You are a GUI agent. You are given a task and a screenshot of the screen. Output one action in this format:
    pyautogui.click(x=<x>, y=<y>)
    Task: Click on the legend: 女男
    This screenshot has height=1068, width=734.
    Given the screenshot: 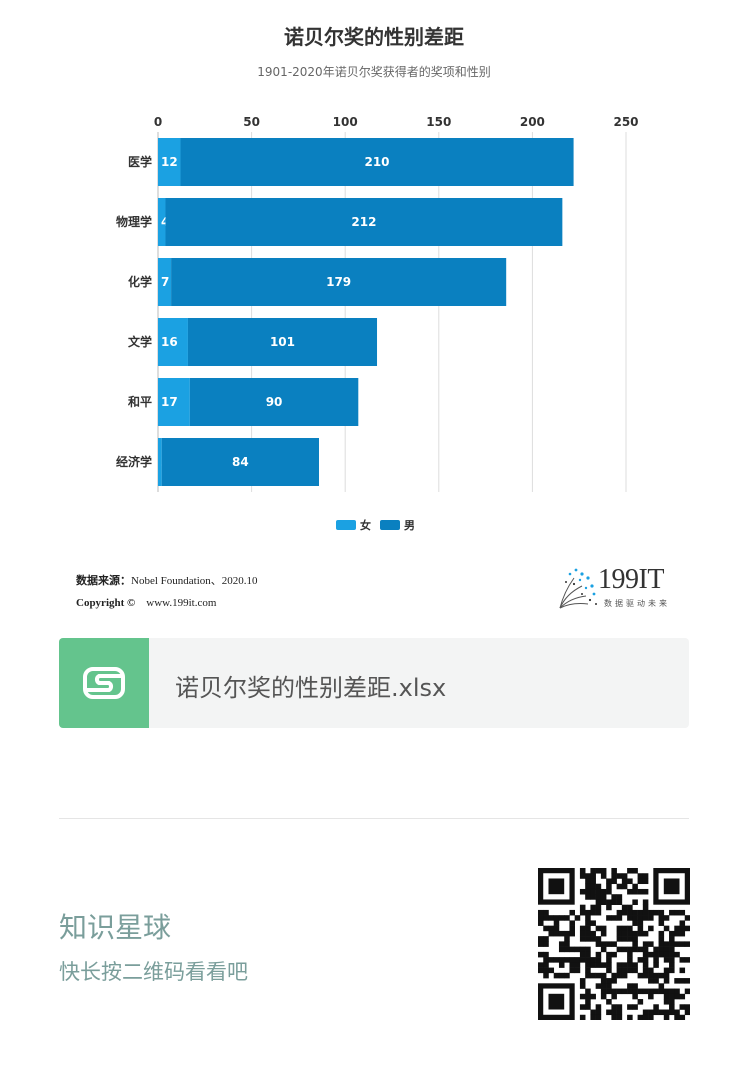 What is the action you would take?
    pyautogui.click(x=375, y=525)
    